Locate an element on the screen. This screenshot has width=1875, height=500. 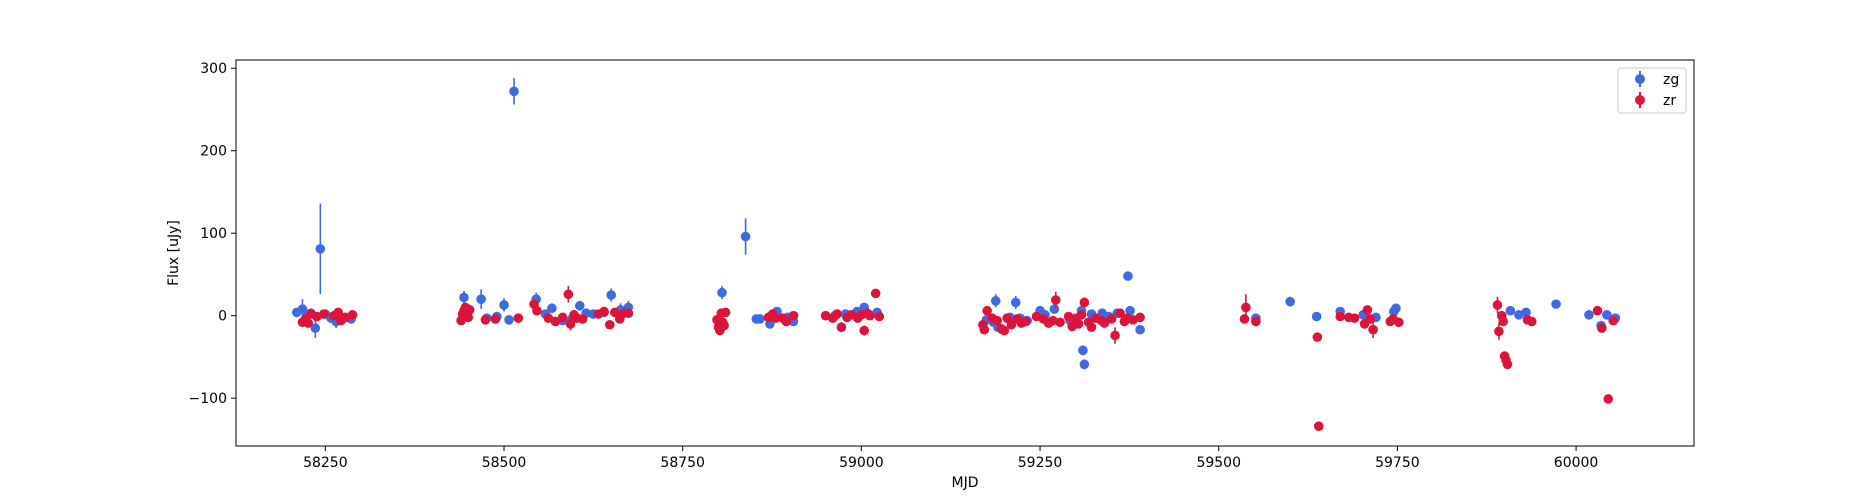
y-axis-label: Flux [uJy] is located at coordinates (174, 253).